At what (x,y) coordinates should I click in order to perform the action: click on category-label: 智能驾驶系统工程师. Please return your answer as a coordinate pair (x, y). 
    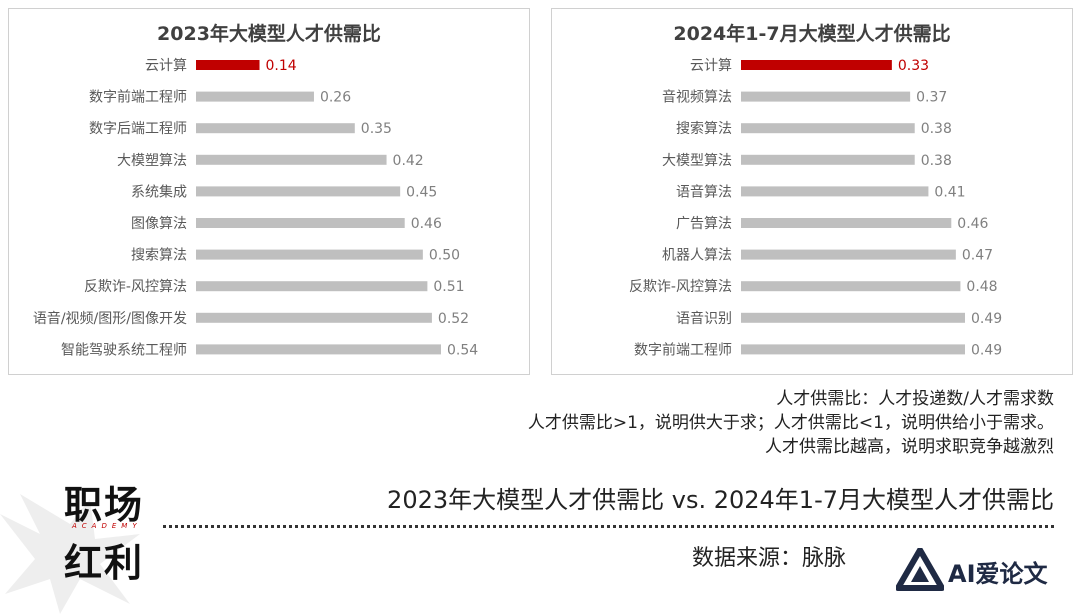
    Looking at the image, I should click on (124, 350).